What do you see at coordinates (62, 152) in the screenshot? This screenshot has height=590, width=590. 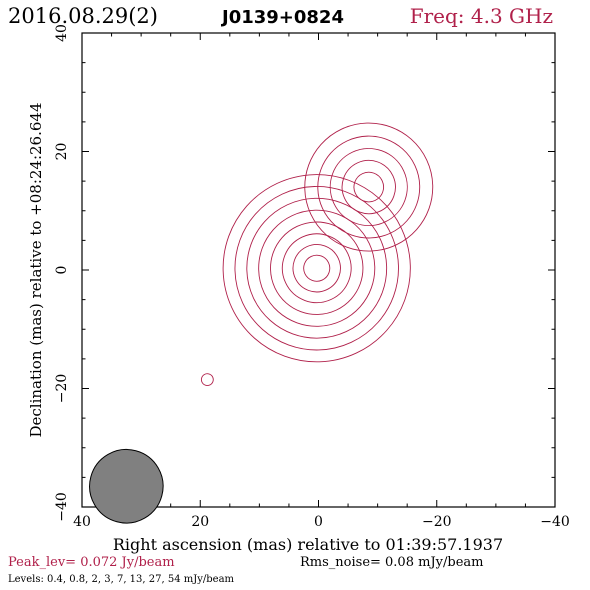 I see `y-tick-label: 20` at bounding box center [62, 152].